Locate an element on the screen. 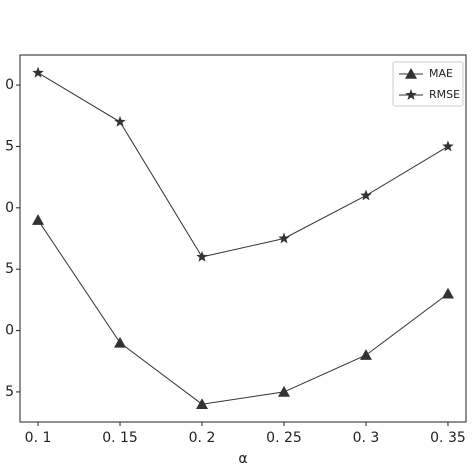 This screenshot has height=474, width=474. x-tick-label: 0. 3 is located at coordinates (366, 438).